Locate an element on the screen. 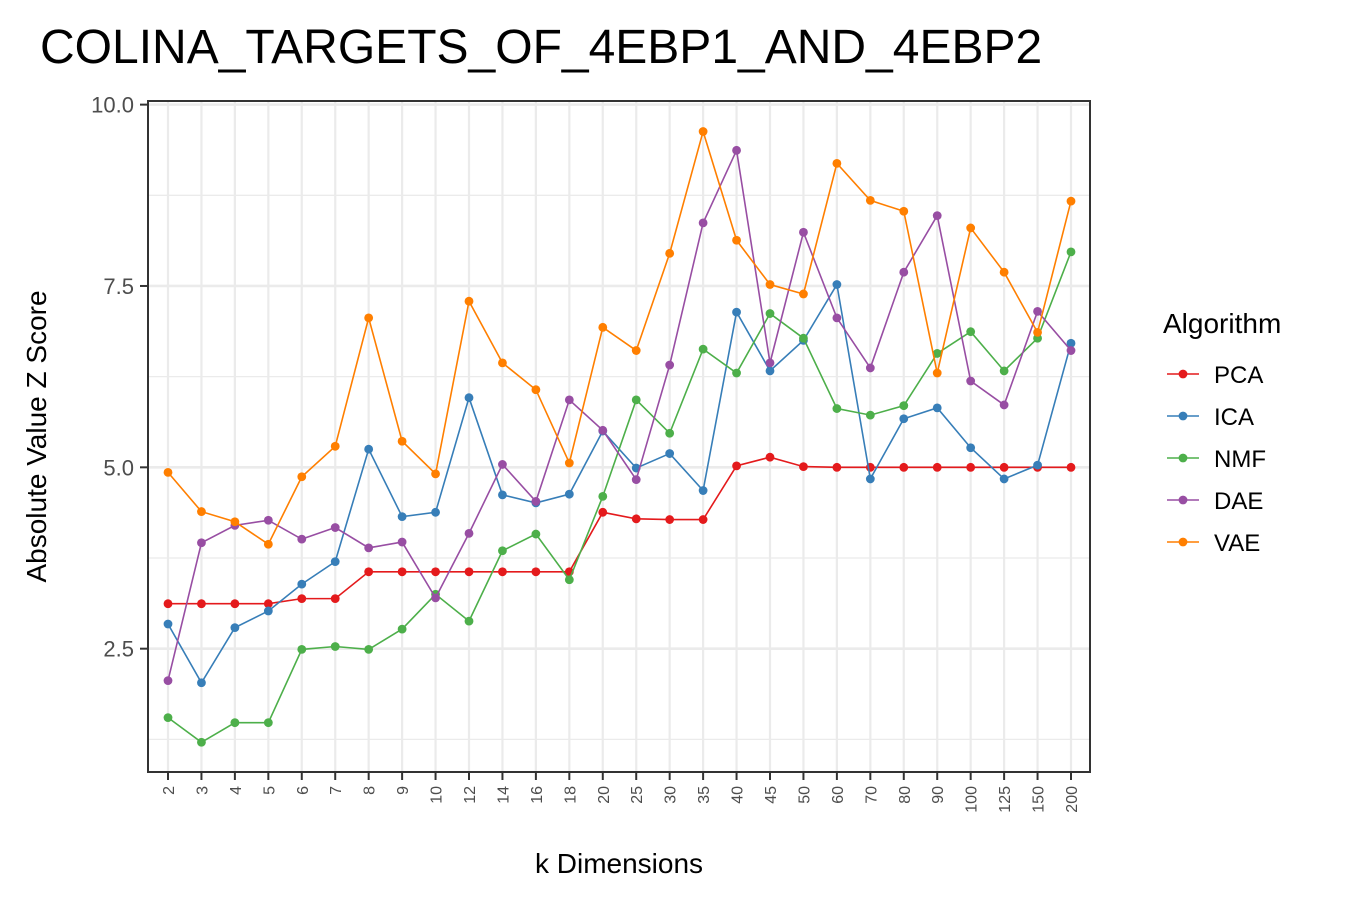 The height and width of the screenshot is (900, 1350). x-tick-label: 7 is located at coordinates (336, 790).